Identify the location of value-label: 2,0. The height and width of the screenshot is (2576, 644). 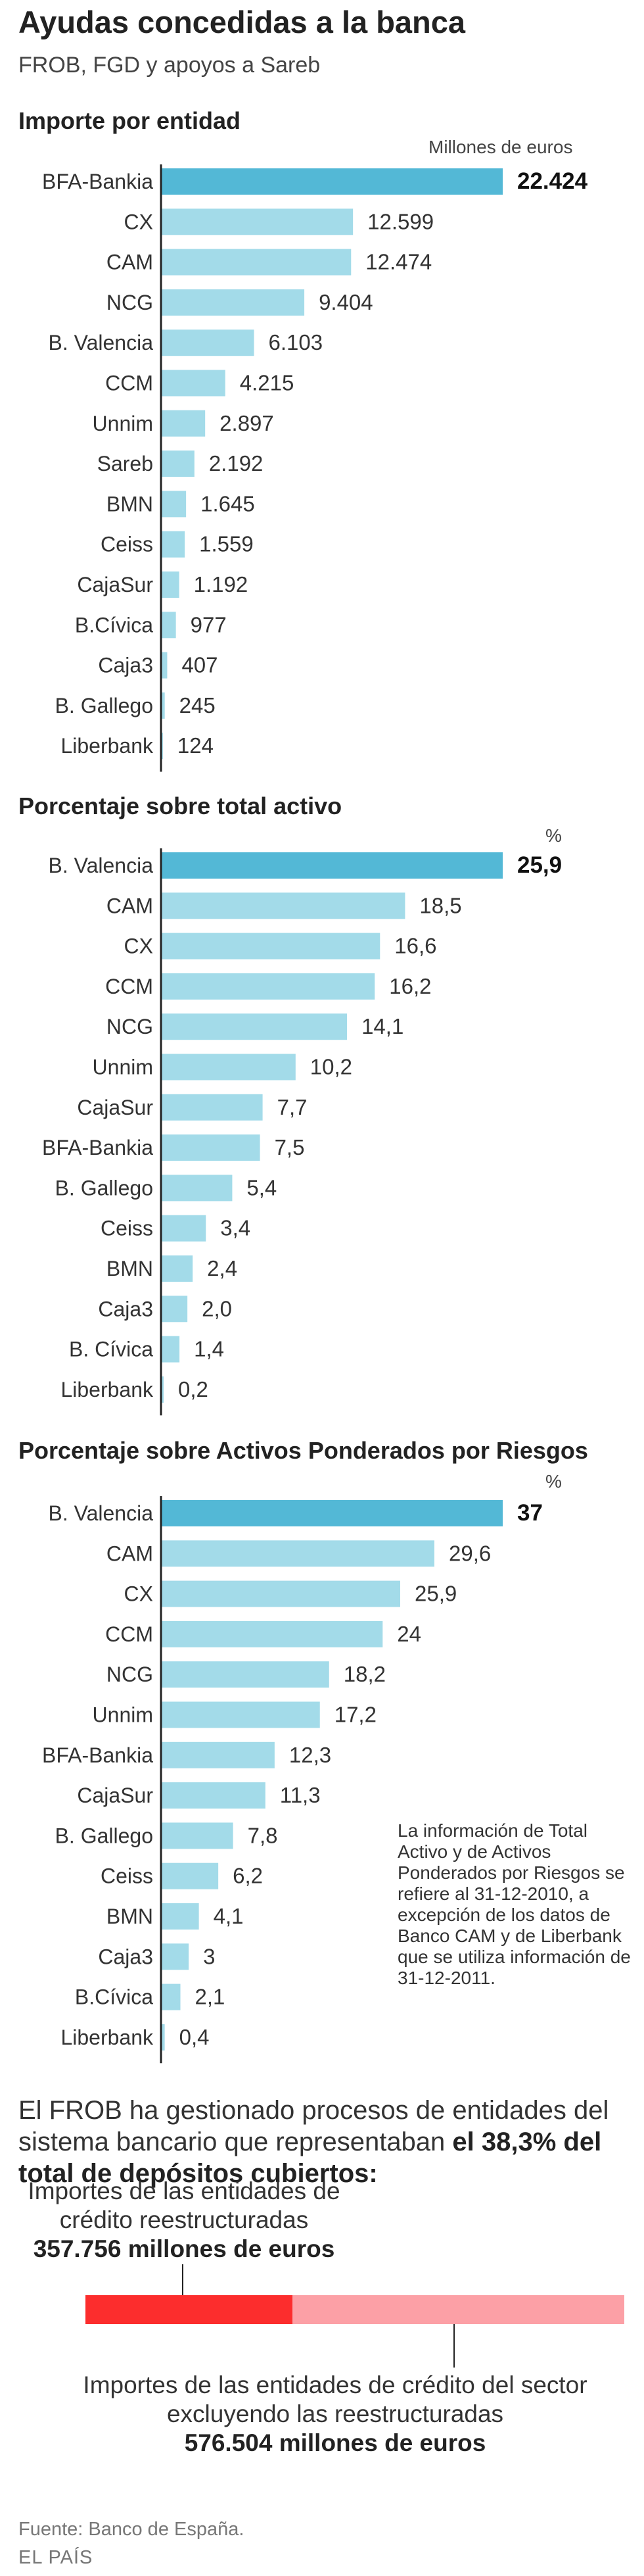
(217, 1308).